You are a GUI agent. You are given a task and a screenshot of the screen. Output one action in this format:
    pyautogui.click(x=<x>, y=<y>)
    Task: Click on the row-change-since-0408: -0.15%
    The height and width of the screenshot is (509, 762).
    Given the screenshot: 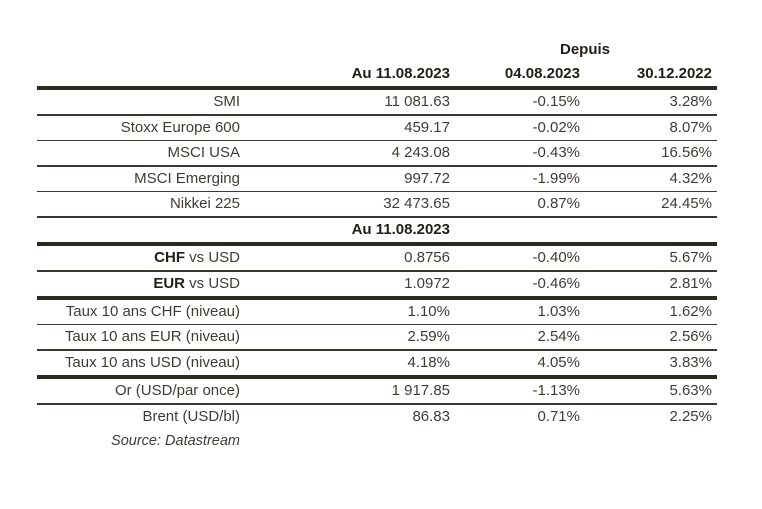 What is the action you would take?
    pyautogui.click(x=556, y=101)
    